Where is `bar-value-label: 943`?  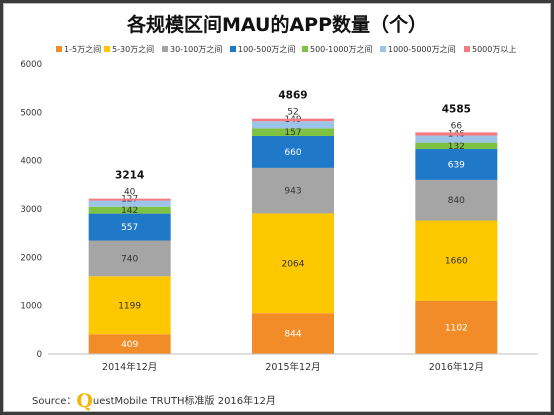
bar-value-label: 943 is located at coordinates (292, 192).